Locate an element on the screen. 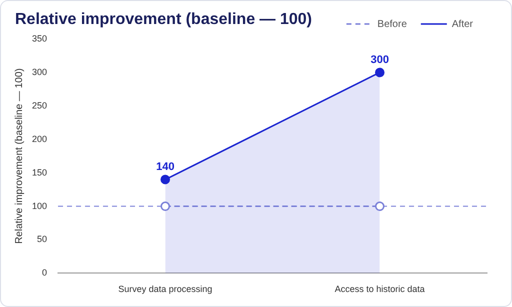 The height and width of the screenshot is (307, 512). y-tick-label: 250 is located at coordinates (40, 105).